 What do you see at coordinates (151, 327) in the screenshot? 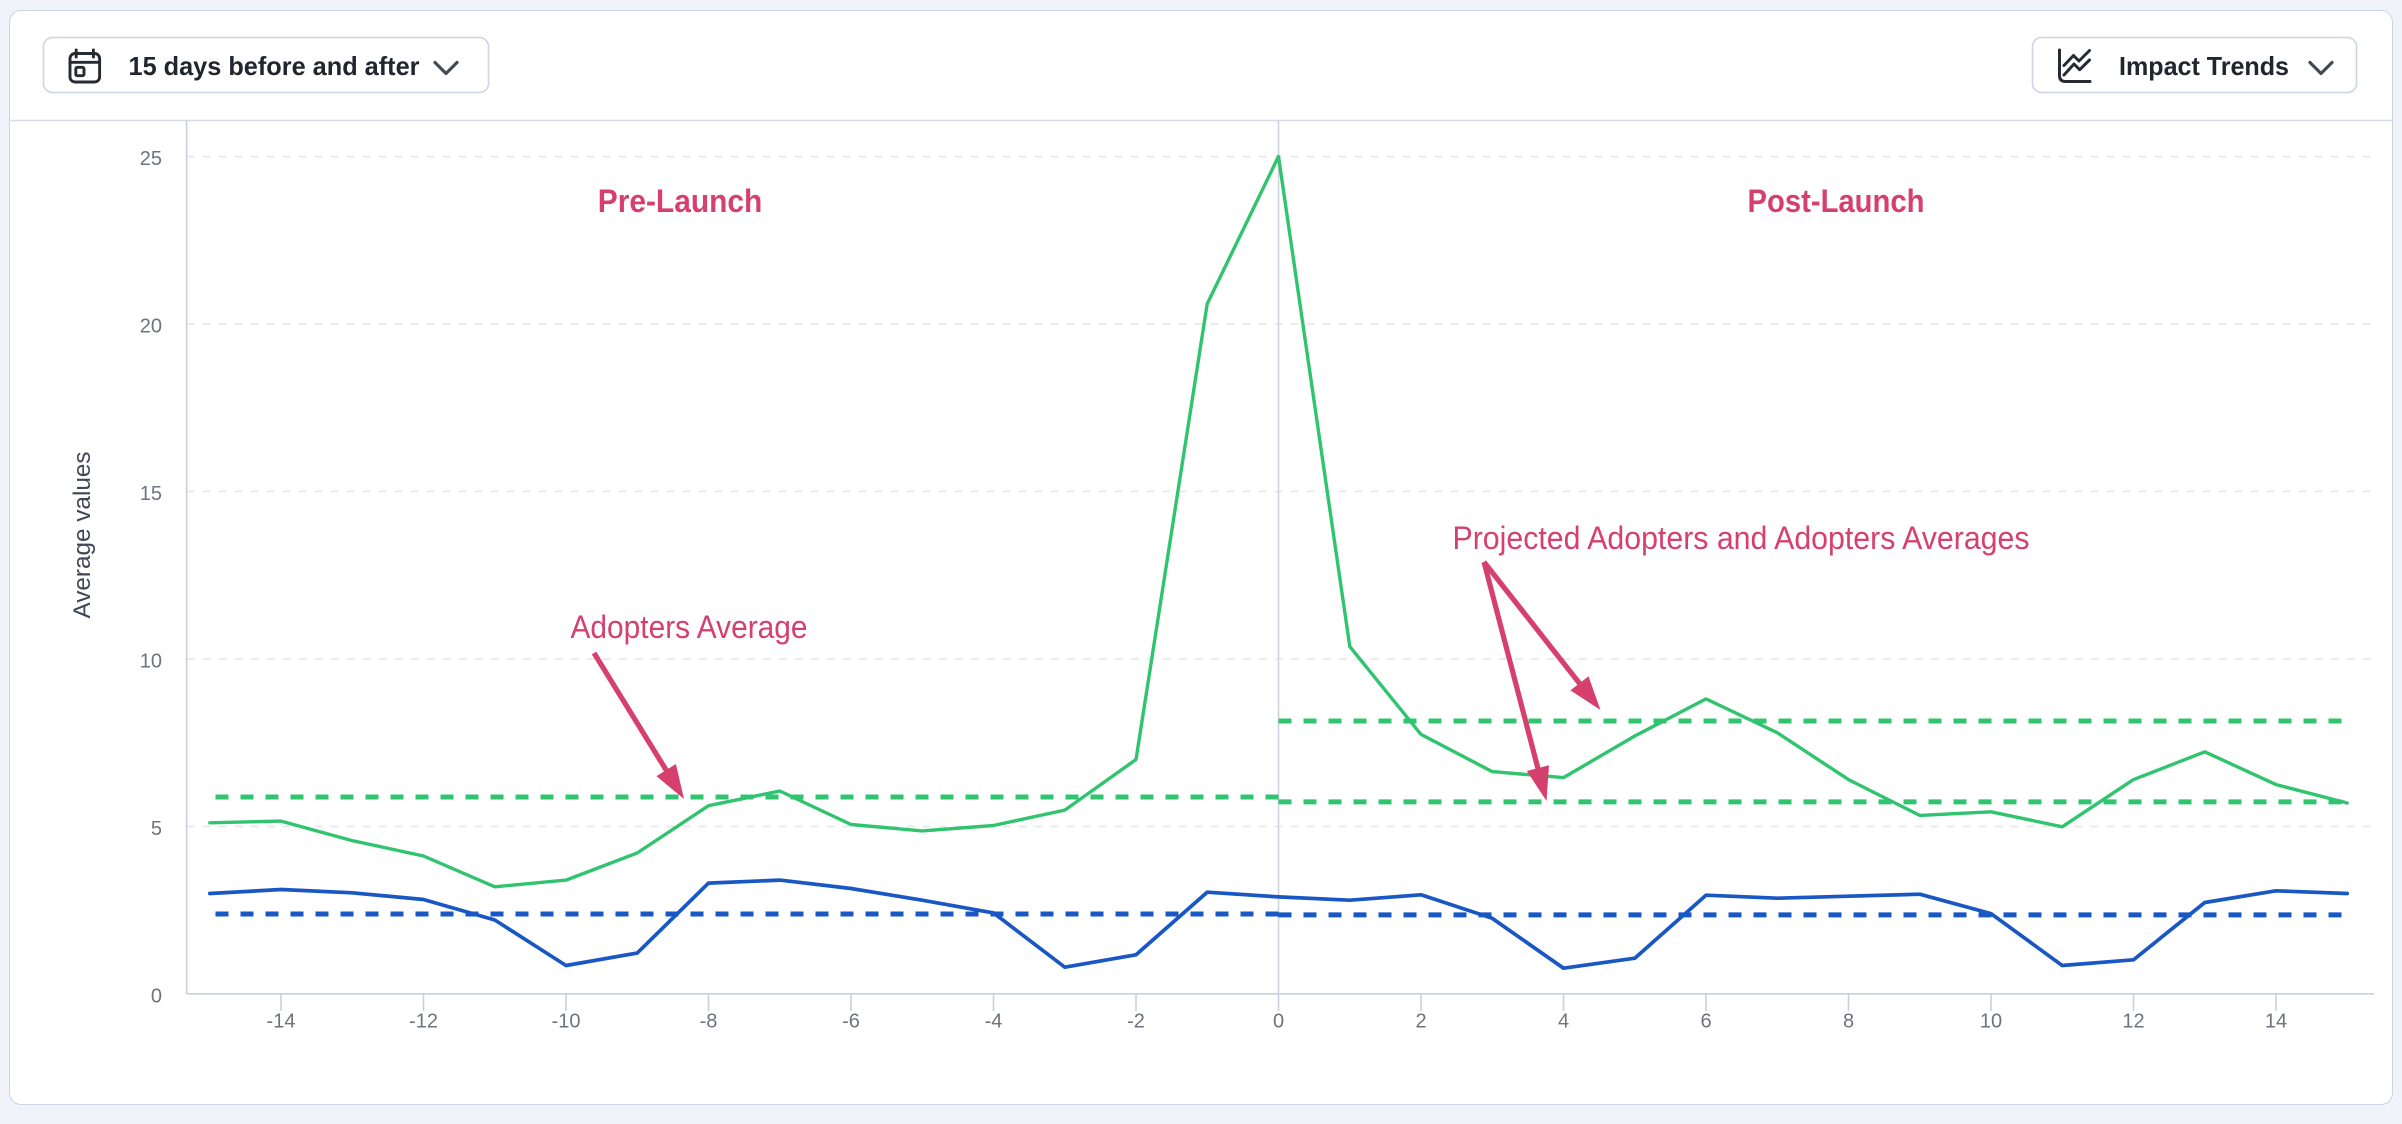
I see `svg-text: 20` at bounding box center [151, 327].